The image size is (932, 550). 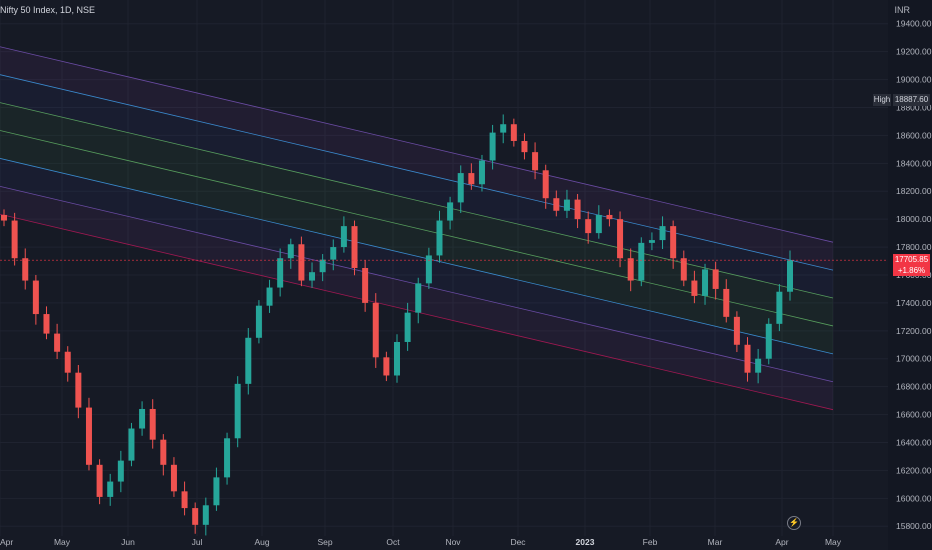 I want to click on x-tick-label: Feb, so click(x=650, y=542).